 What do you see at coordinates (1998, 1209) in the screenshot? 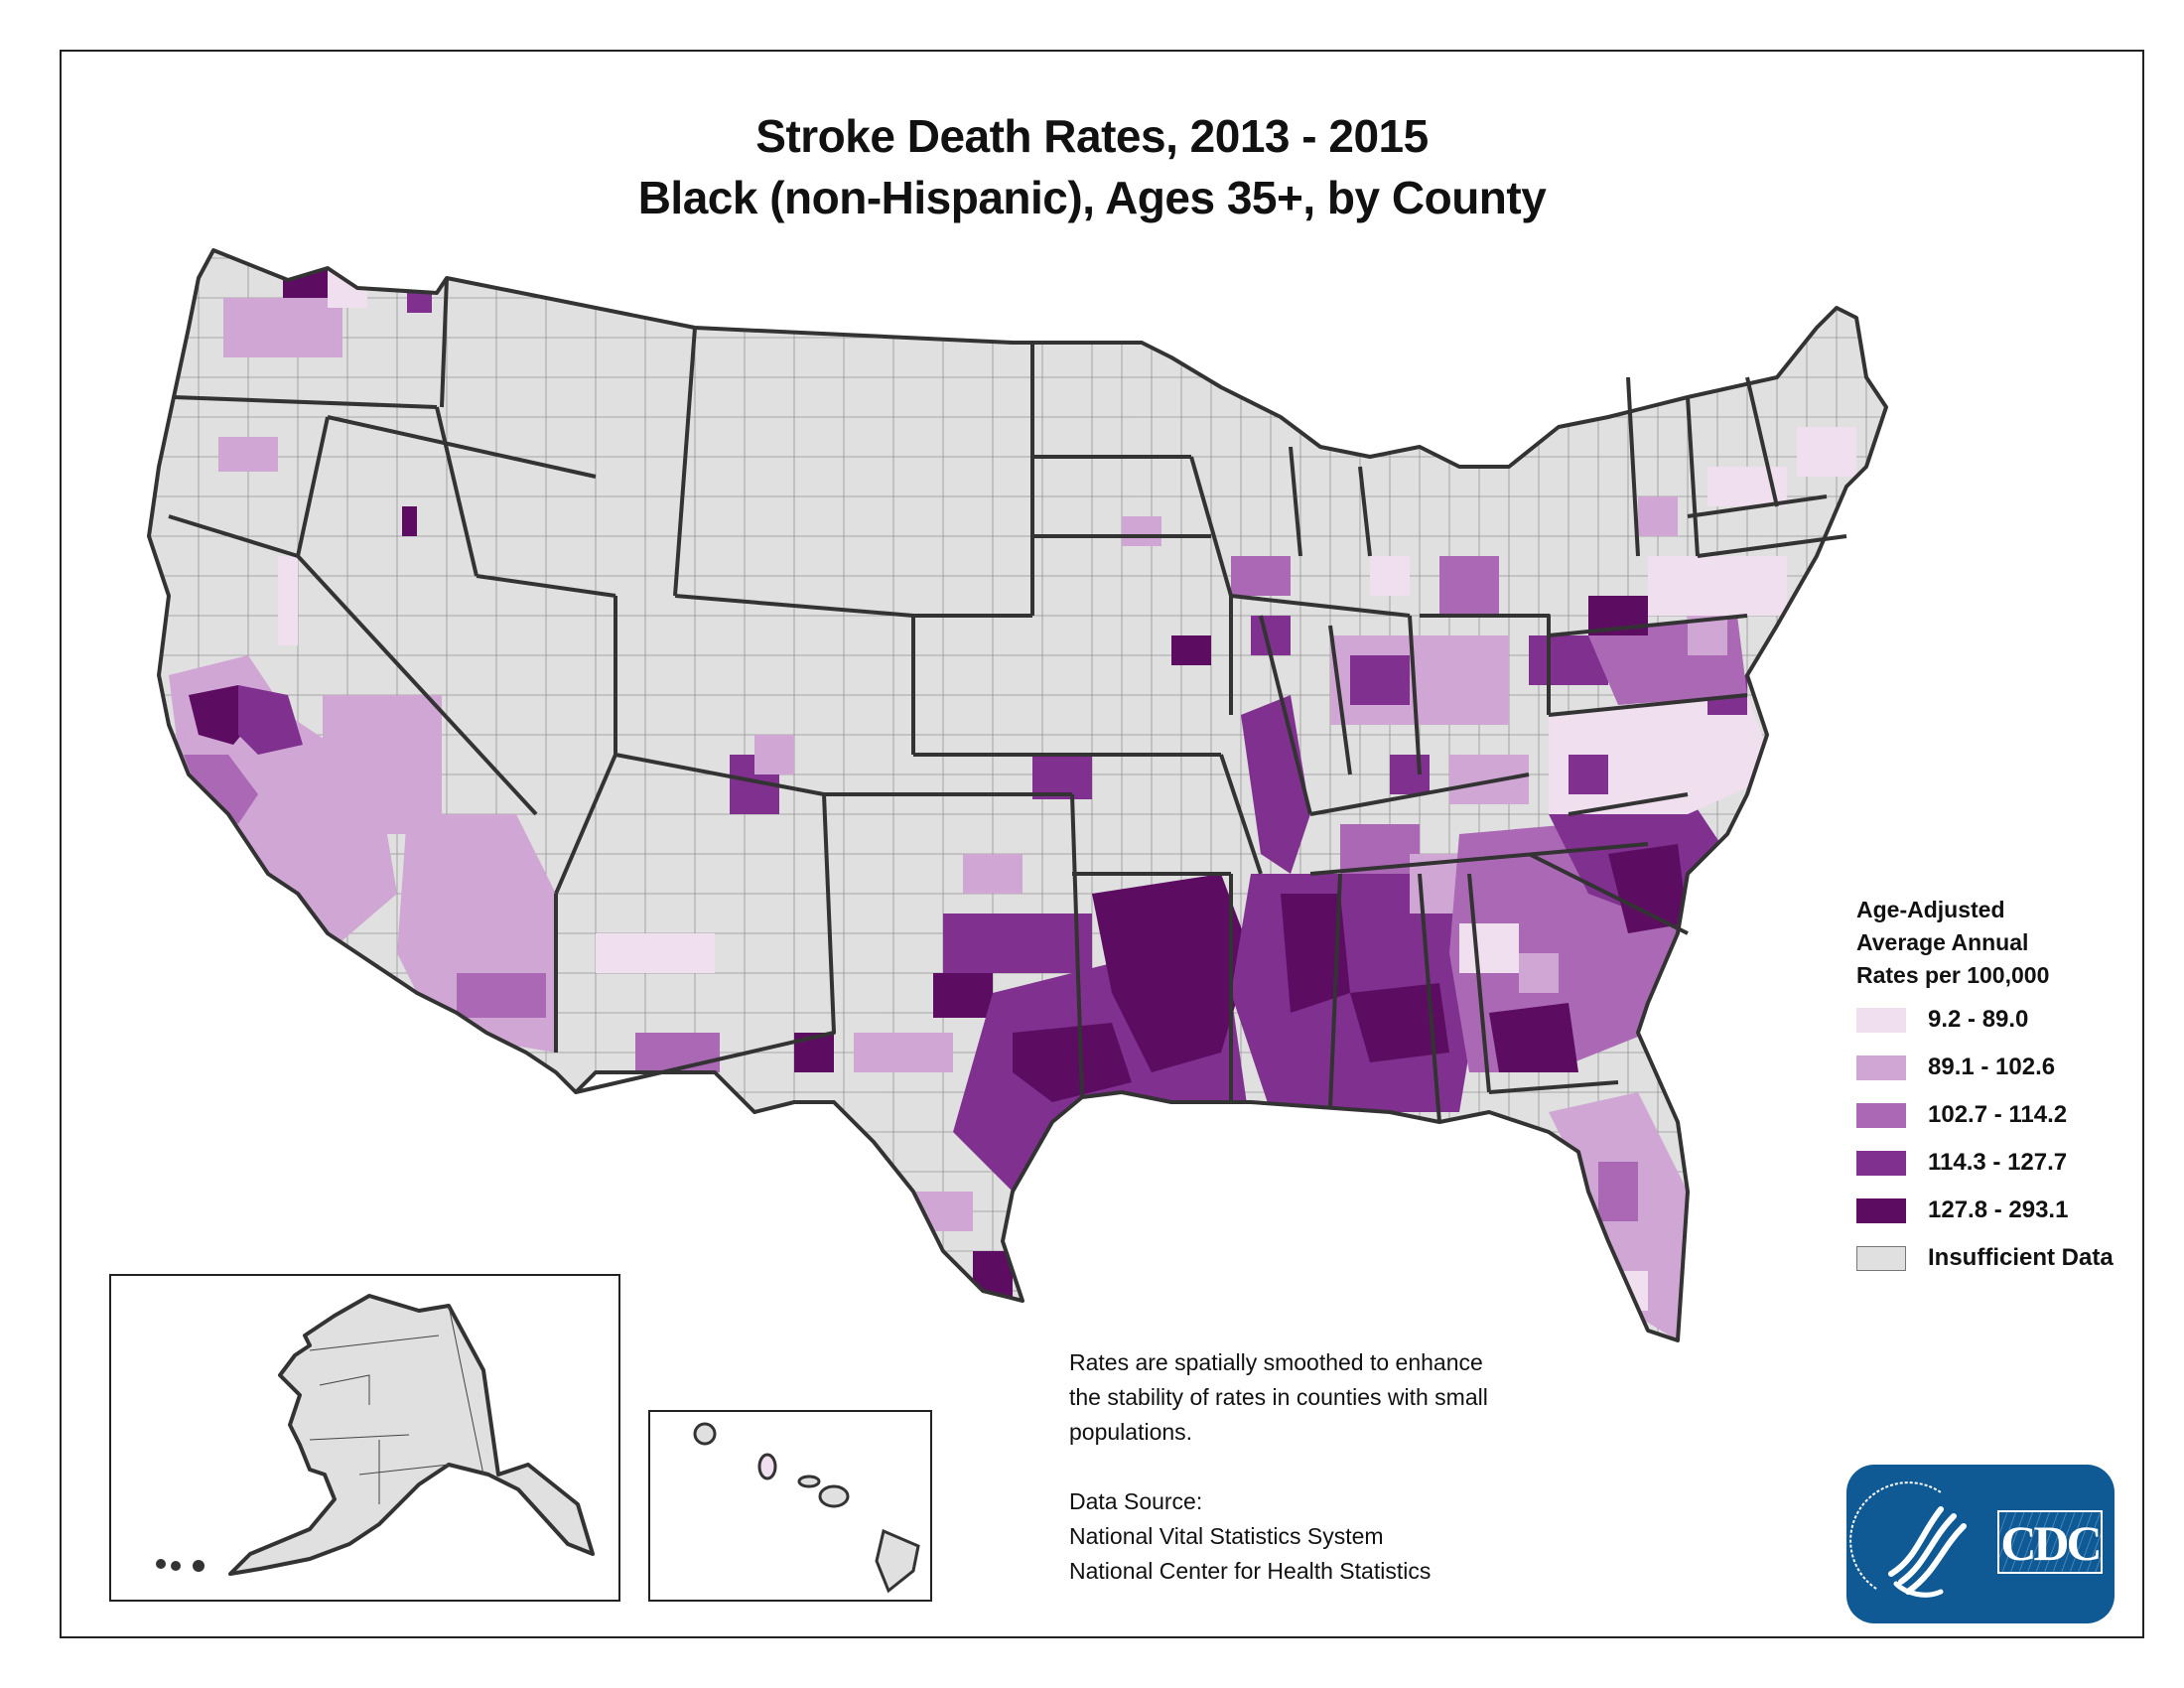
I see `legend-label: 127.8 - 293.1` at bounding box center [1998, 1209].